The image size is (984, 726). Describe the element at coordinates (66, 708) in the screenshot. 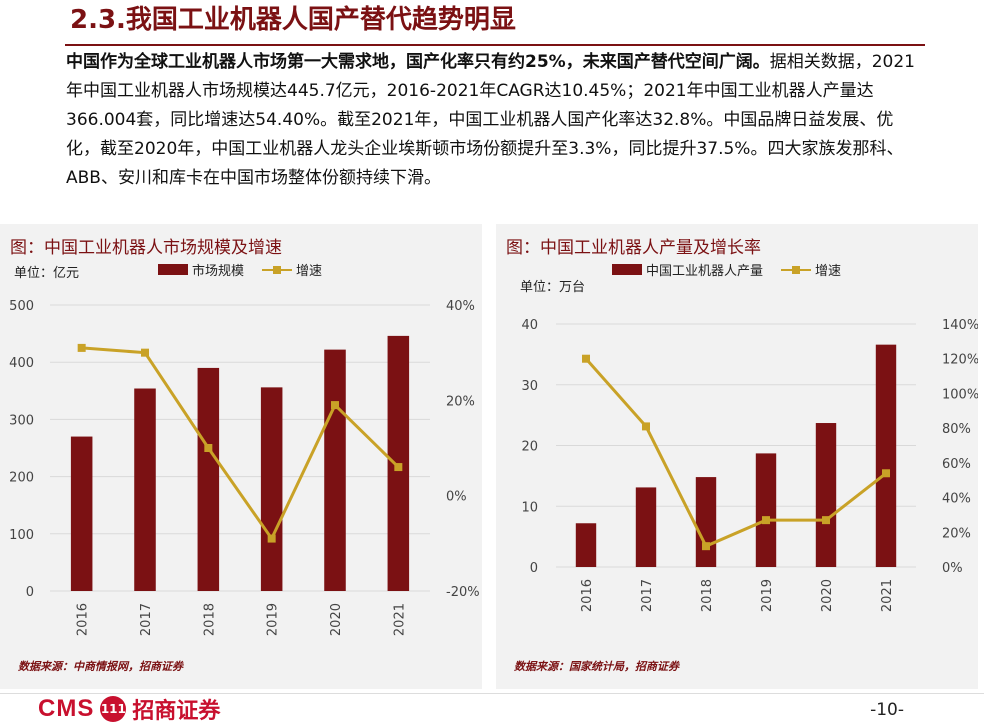

I see `logo-wordmark: CMS` at that location.